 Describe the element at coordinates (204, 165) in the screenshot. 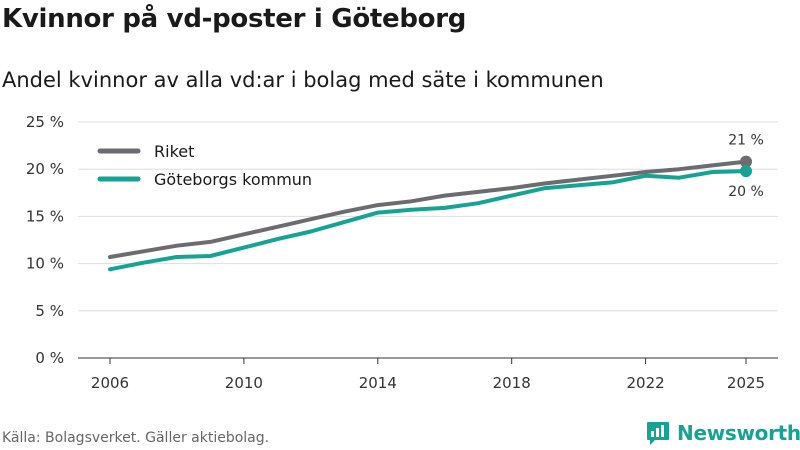

I see `legend: Riket Göteborgs kommun` at that location.